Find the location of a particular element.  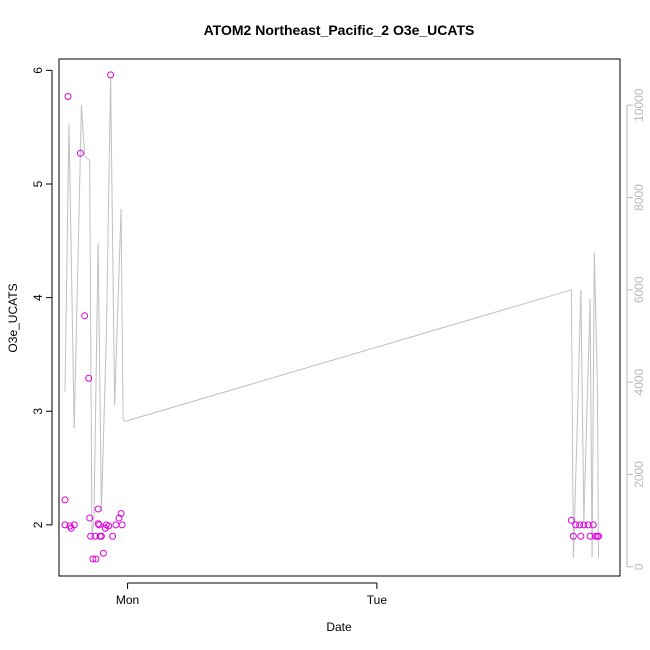

chart-title: ATOM2 Northeast_Pacific_2 O3e_UCATS is located at coordinates (339, 30).